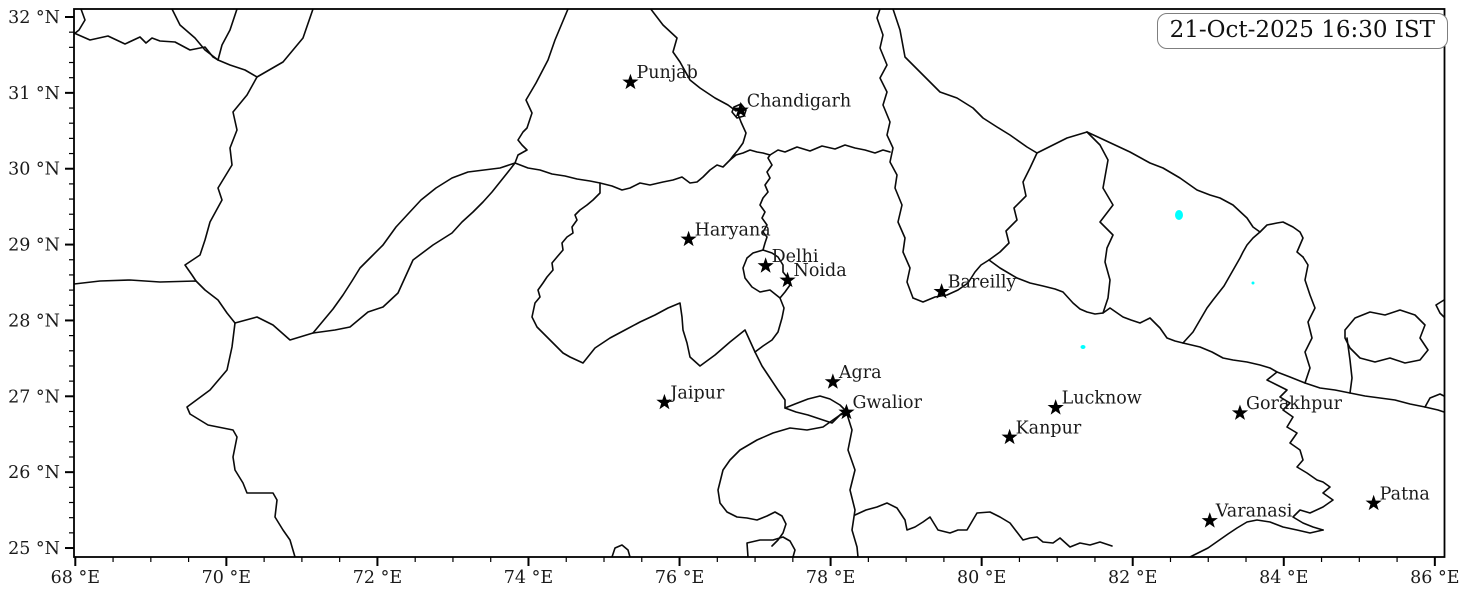  What do you see at coordinates (1254, 512) in the screenshot?
I see `city-label: Varanasi` at bounding box center [1254, 512].